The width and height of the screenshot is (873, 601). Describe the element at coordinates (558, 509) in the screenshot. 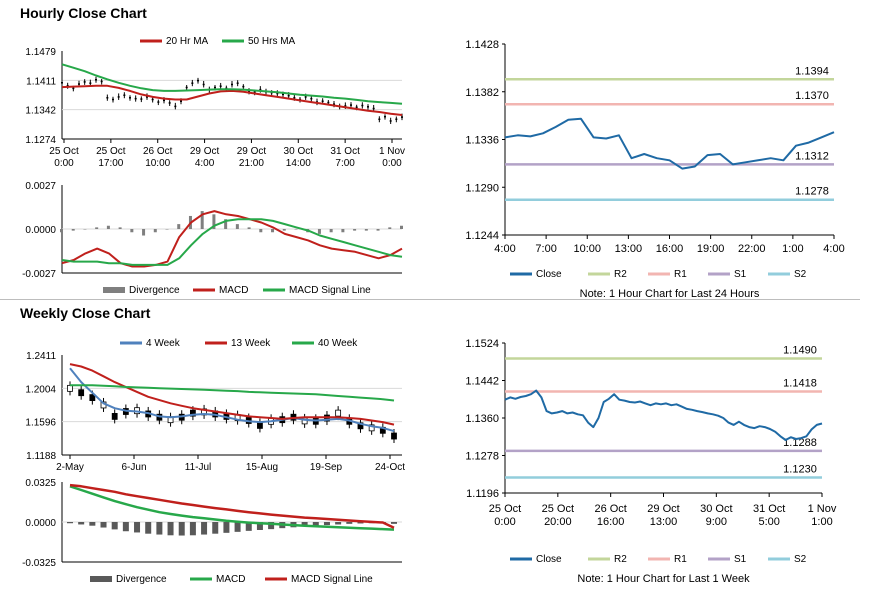

I see `w1-xtick-date: 25 Oct` at that location.